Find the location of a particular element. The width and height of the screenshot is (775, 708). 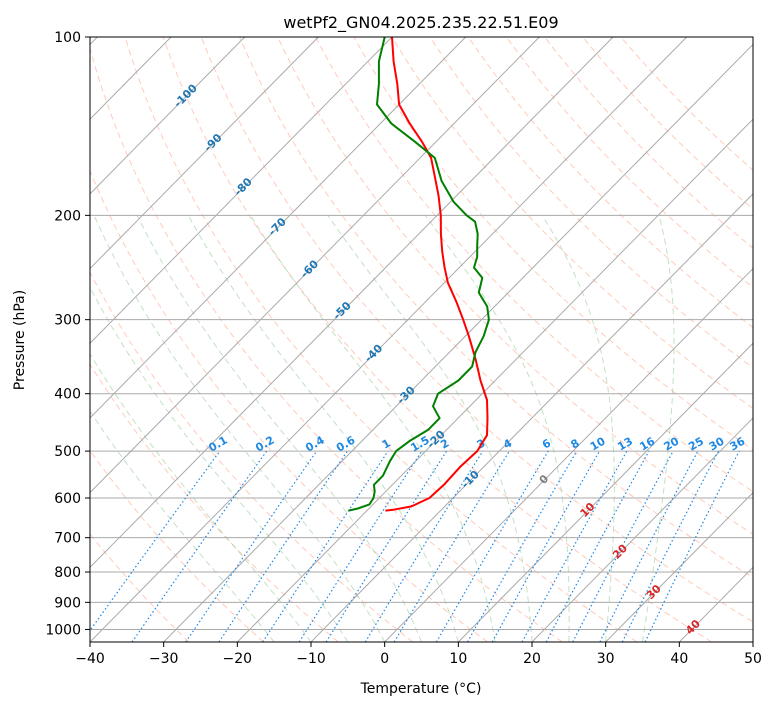

y-tick-label: 300 is located at coordinates (67, 321).